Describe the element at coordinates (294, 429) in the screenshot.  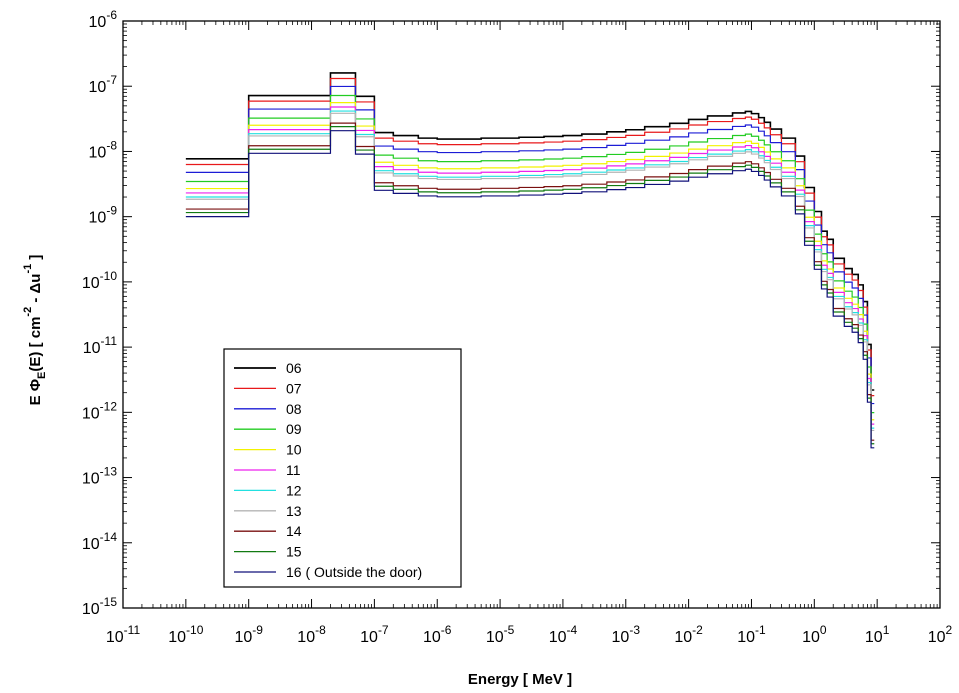
I see `legend-label: 09` at that location.